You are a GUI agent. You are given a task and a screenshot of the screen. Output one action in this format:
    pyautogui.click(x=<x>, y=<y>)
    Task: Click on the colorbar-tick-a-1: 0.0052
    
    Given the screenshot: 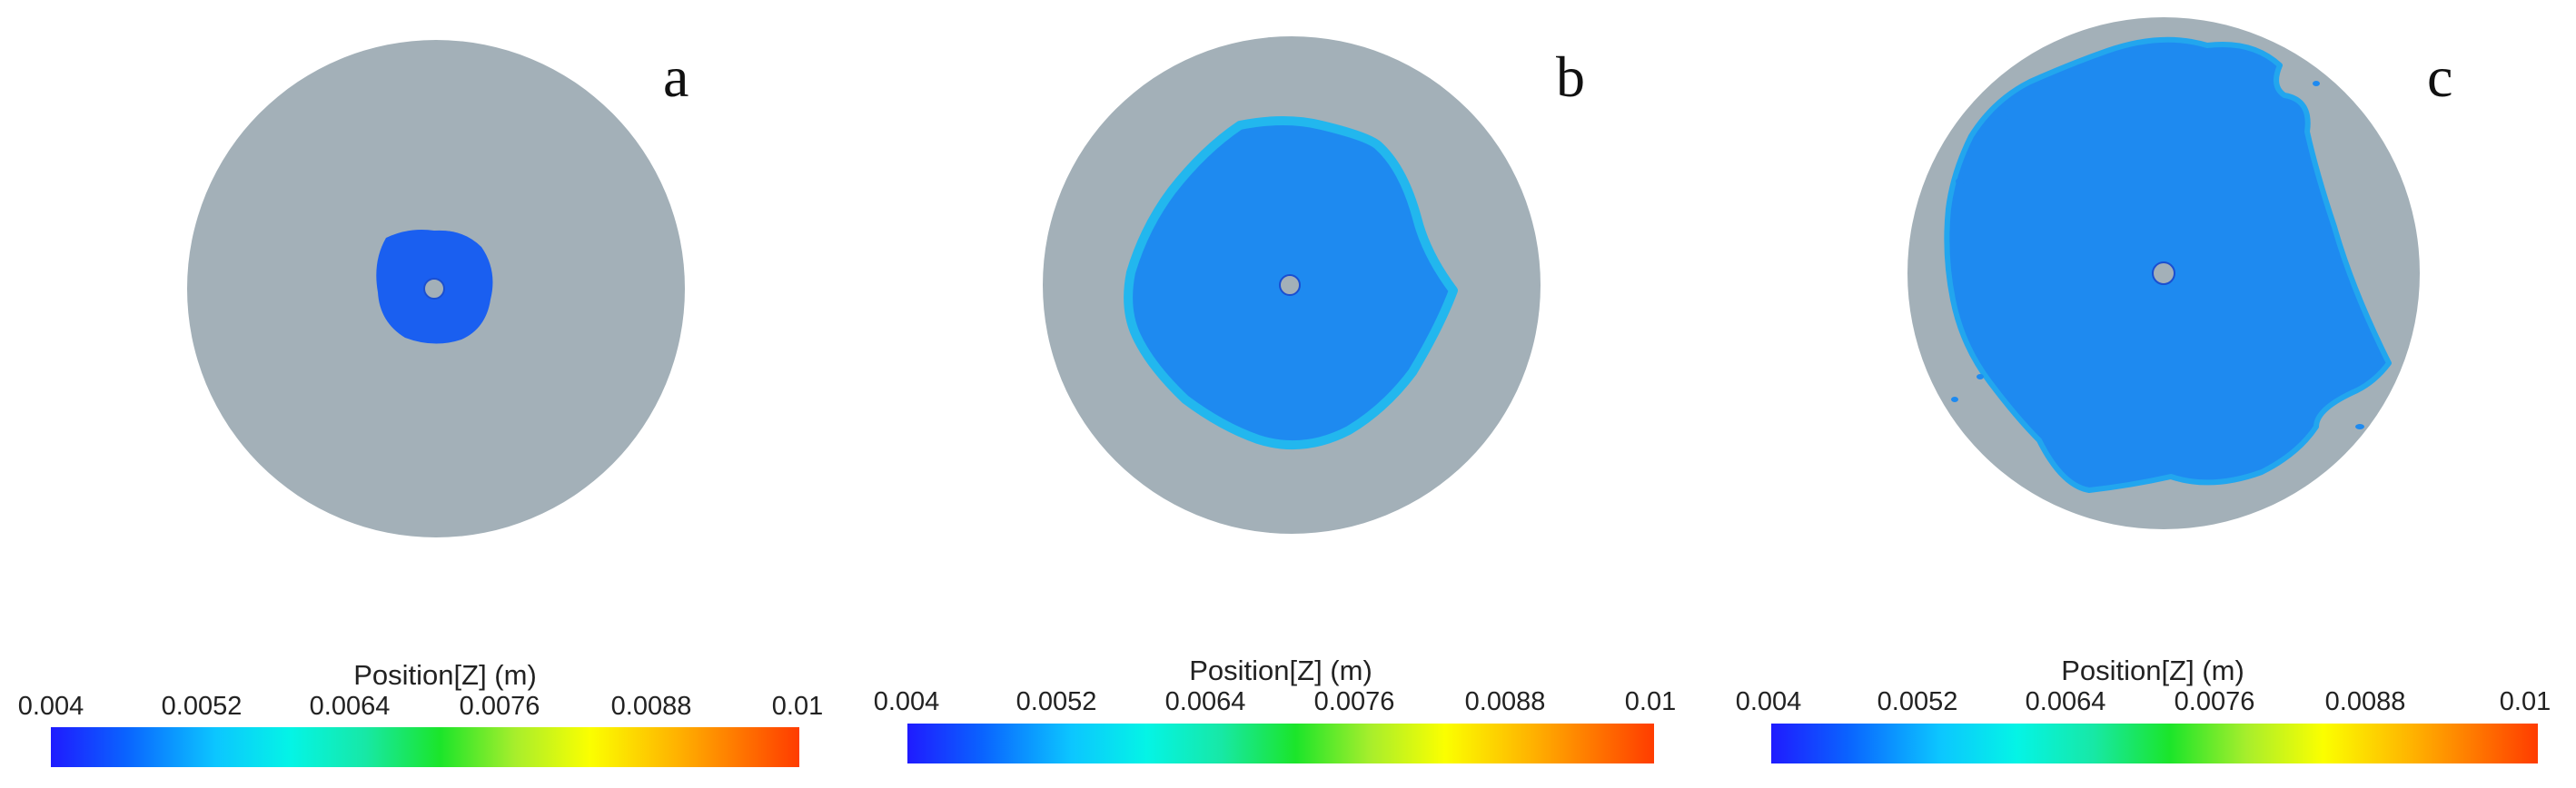 What is the action you would take?
    pyautogui.click(x=202, y=706)
    